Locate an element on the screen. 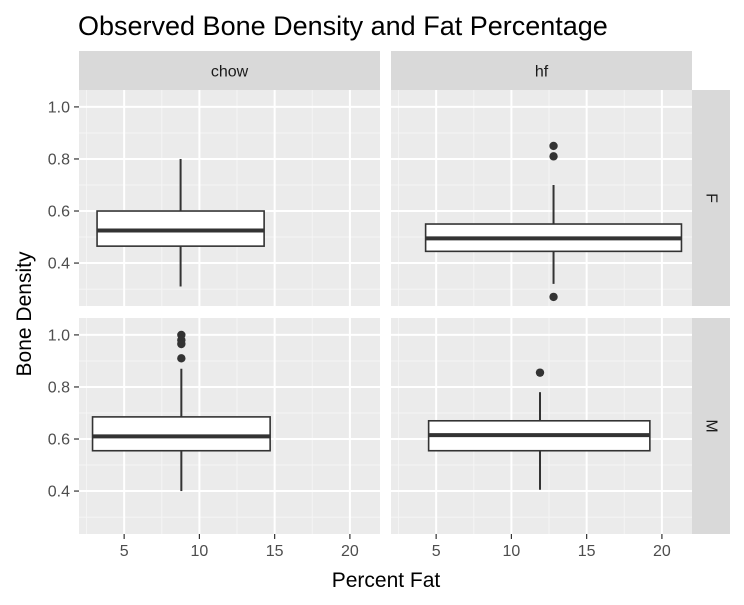 The height and width of the screenshot is (605, 744). boxplot-chow-F is located at coordinates (180, 222).